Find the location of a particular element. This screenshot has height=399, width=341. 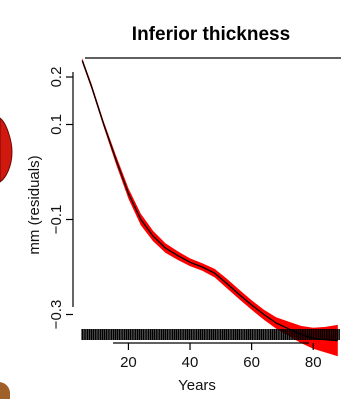

x-tick-label: 80 is located at coordinates (313, 362).